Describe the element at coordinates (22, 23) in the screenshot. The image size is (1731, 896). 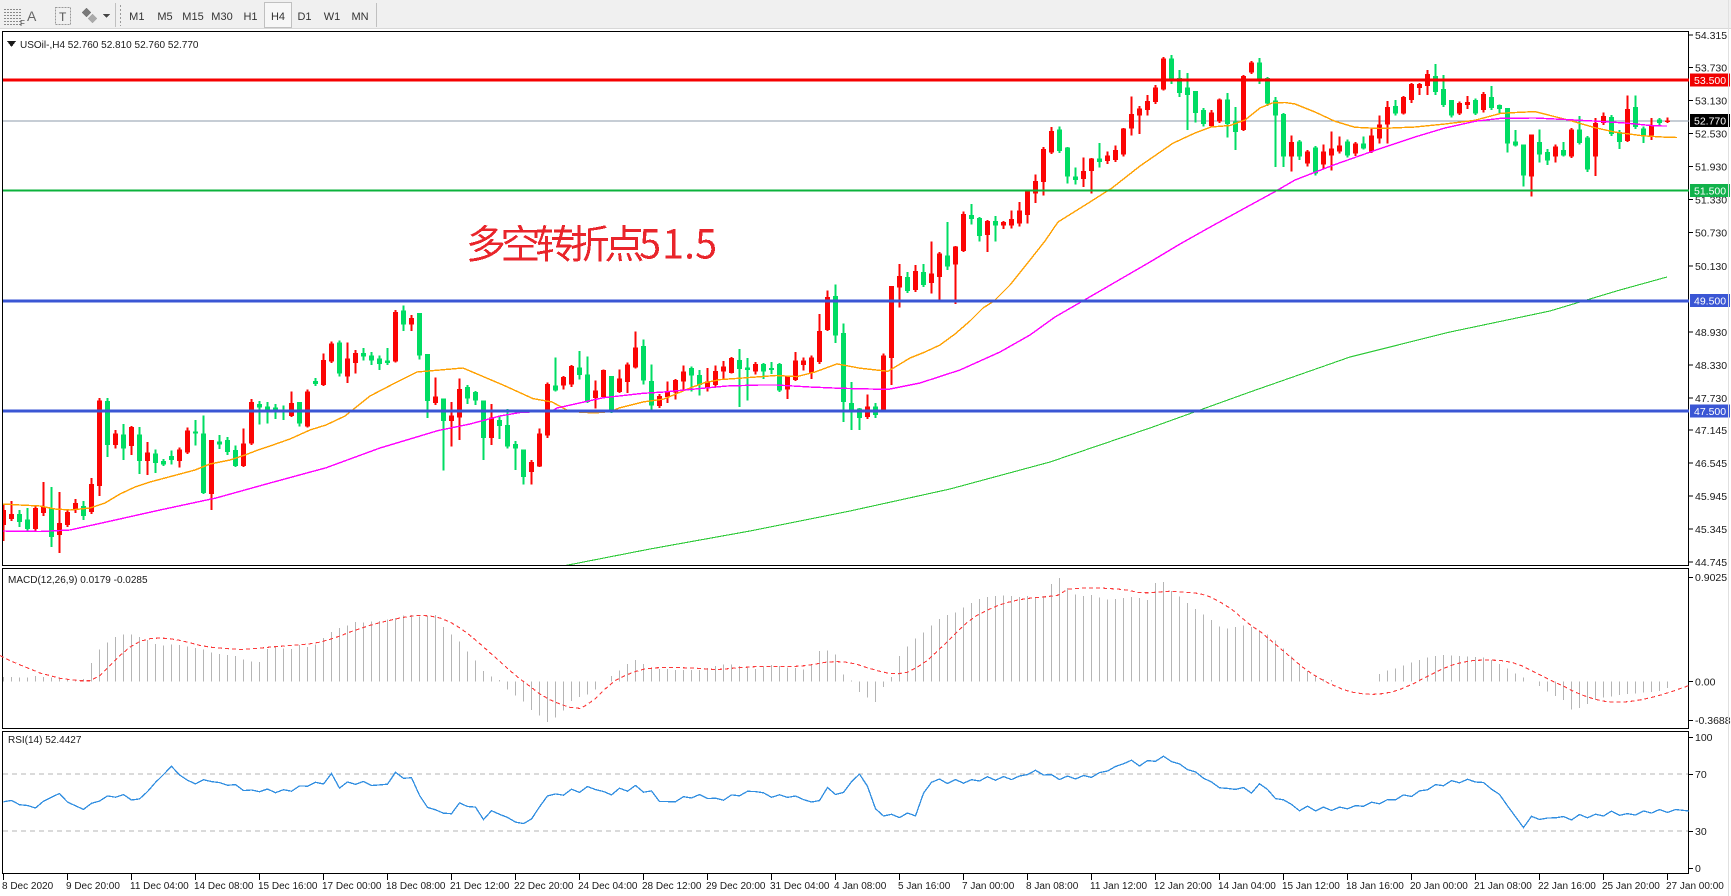
I see `svg-text: F` at that location.